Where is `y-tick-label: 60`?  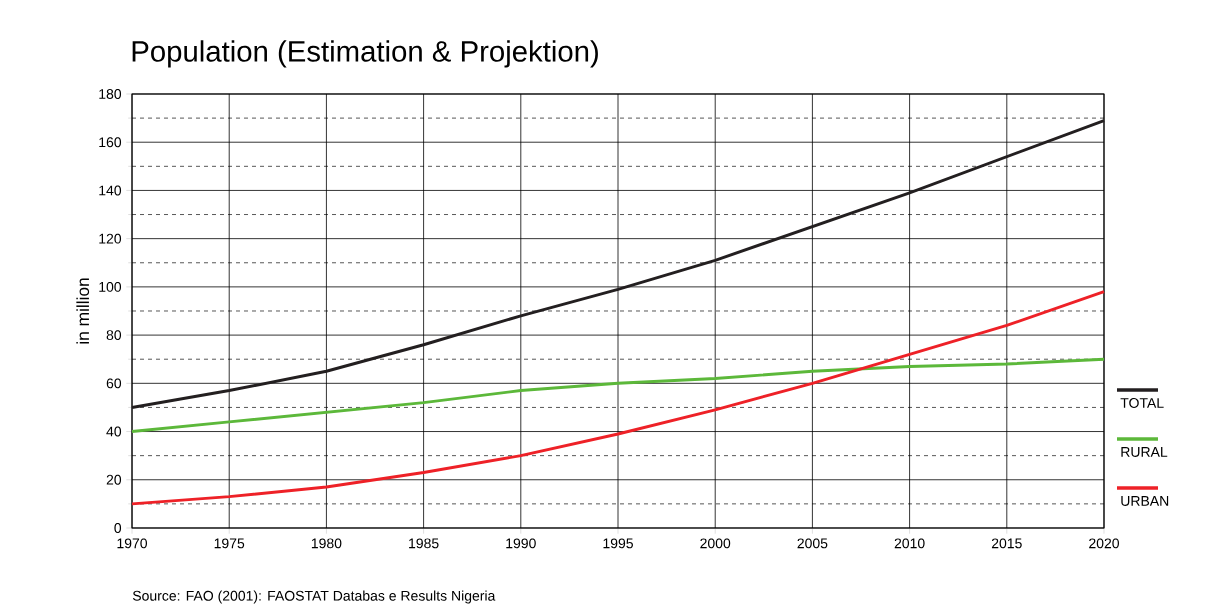 y-tick-label: 60 is located at coordinates (114, 383).